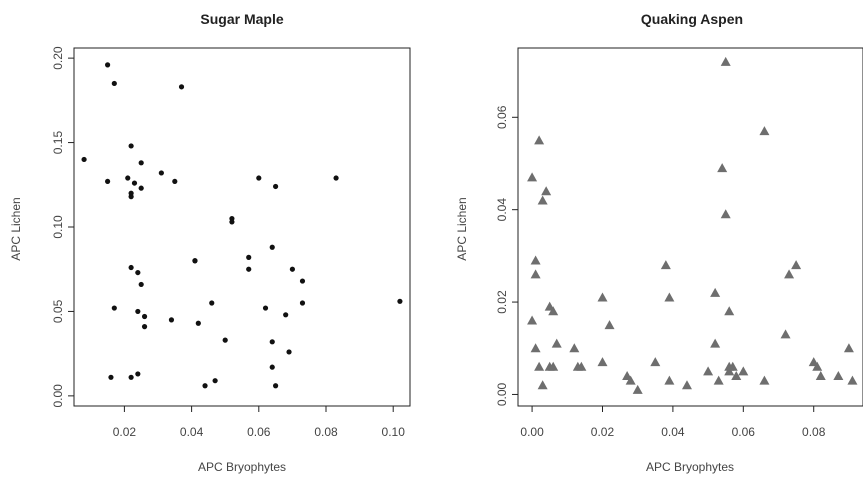 This screenshot has width=863, height=481. Describe the element at coordinates (502, 210) in the screenshot. I see `quaking-aspen-y-tick-label: 0.04` at that location.